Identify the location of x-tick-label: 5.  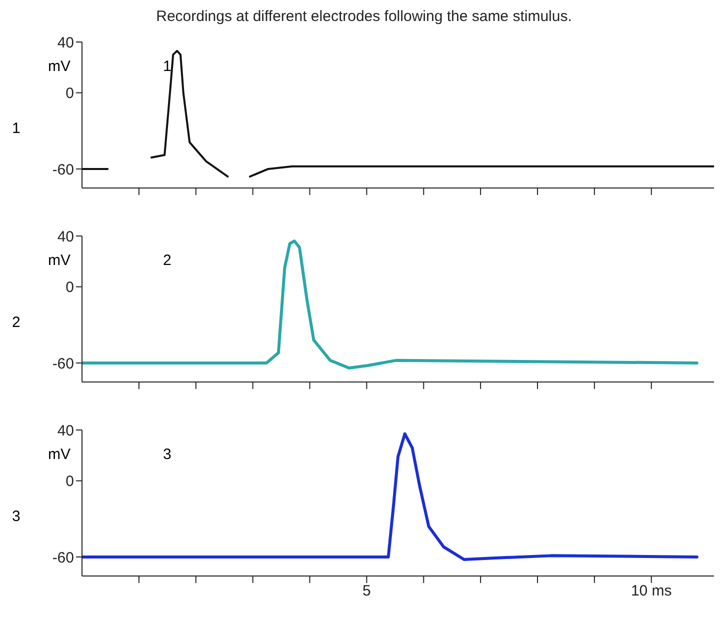
(366, 591).